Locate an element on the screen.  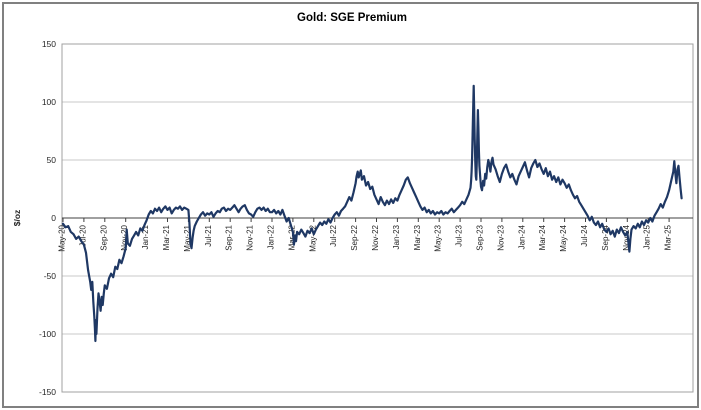
y-axis-title: $/oz is located at coordinates (17, 218).